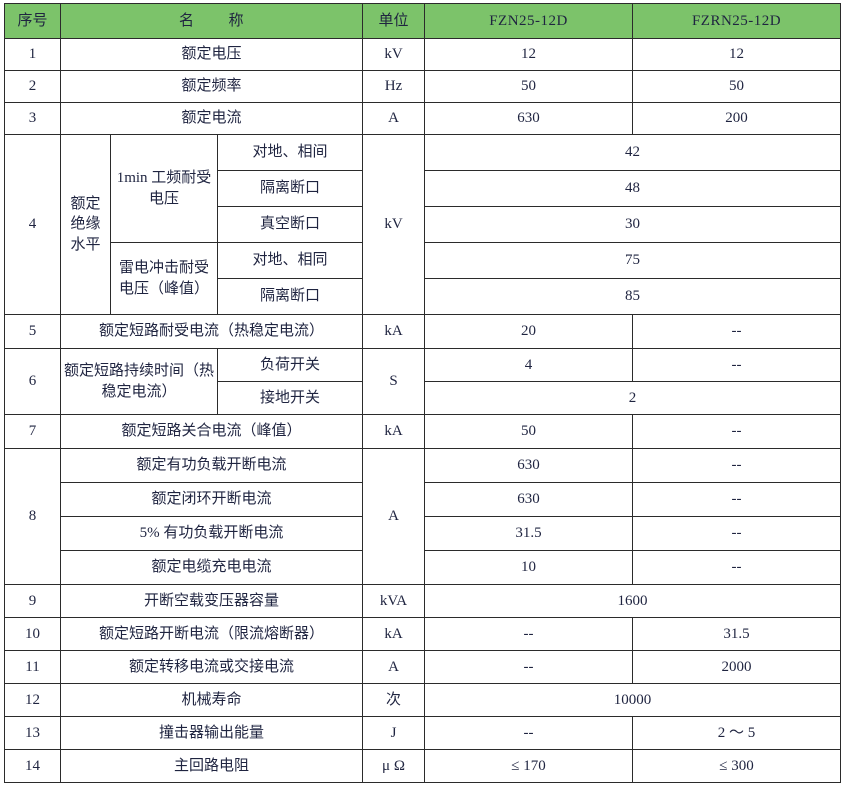 The width and height of the screenshot is (844, 792). What do you see at coordinates (290, 224) in the screenshot?
I see `sub-item-label: 真空断口` at bounding box center [290, 224].